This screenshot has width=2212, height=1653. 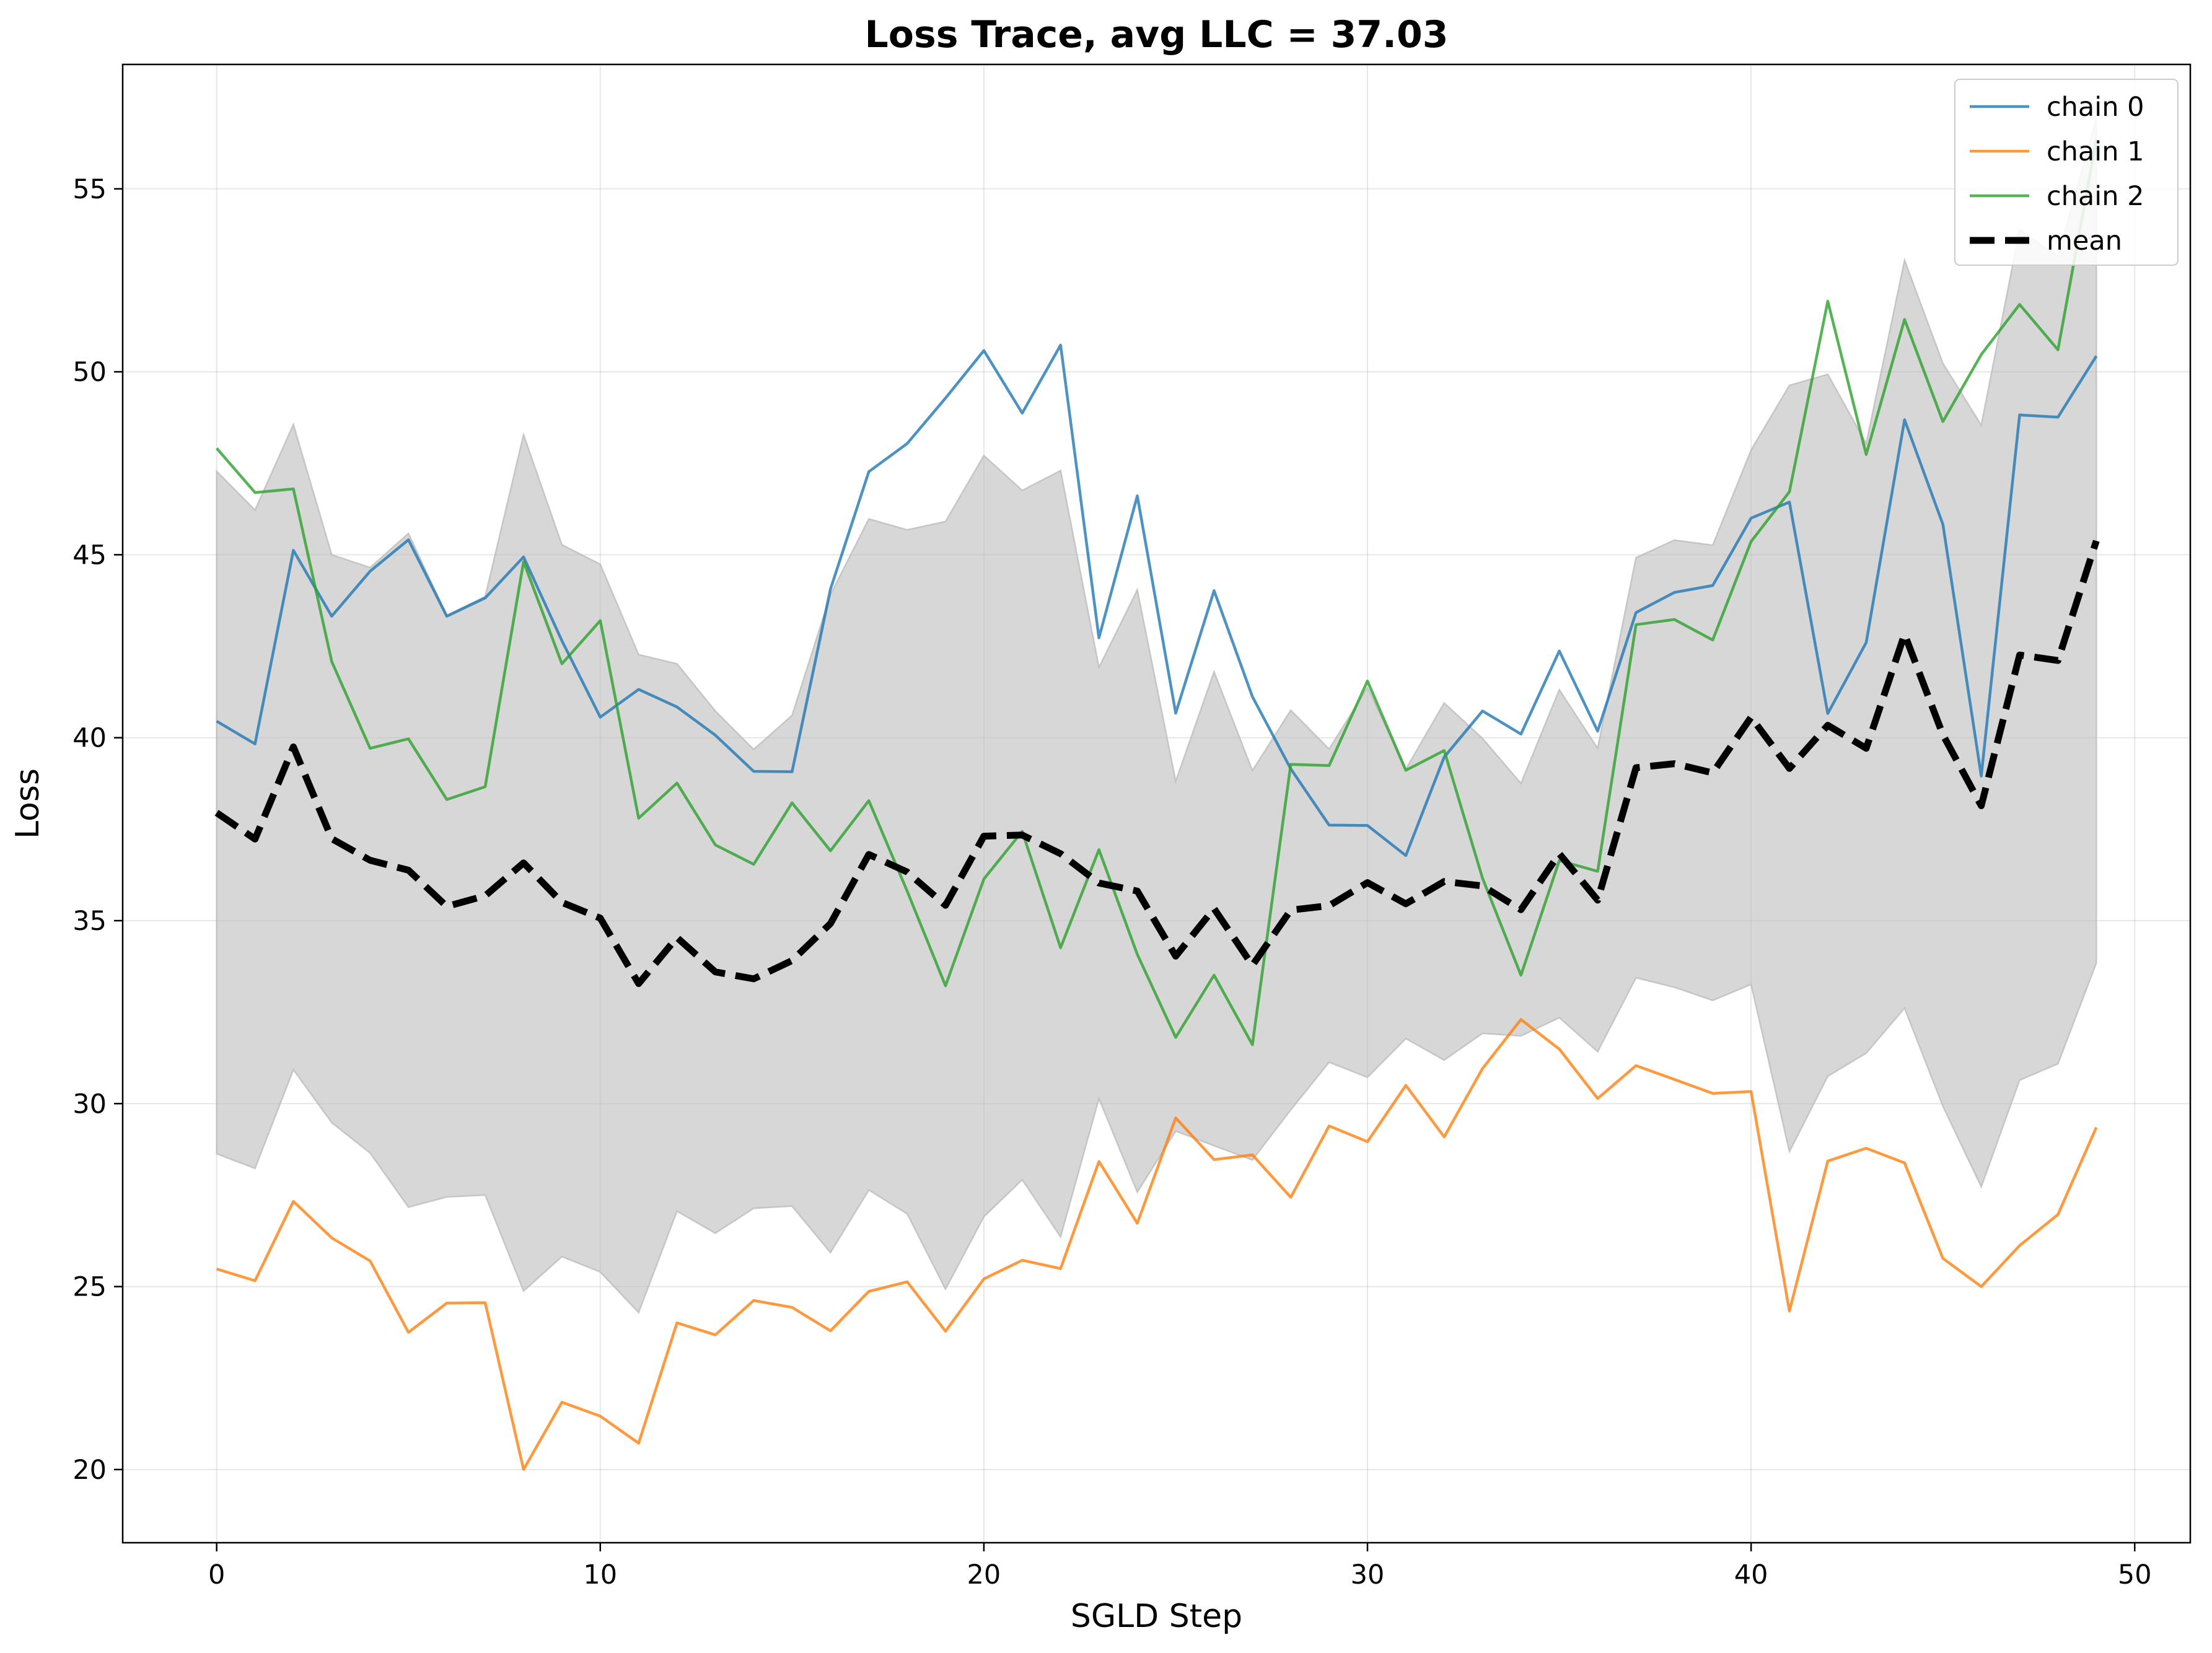 I want to click on chart-title: Loss Trace, avg LLC = 37.03, so click(x=1157, y=34).